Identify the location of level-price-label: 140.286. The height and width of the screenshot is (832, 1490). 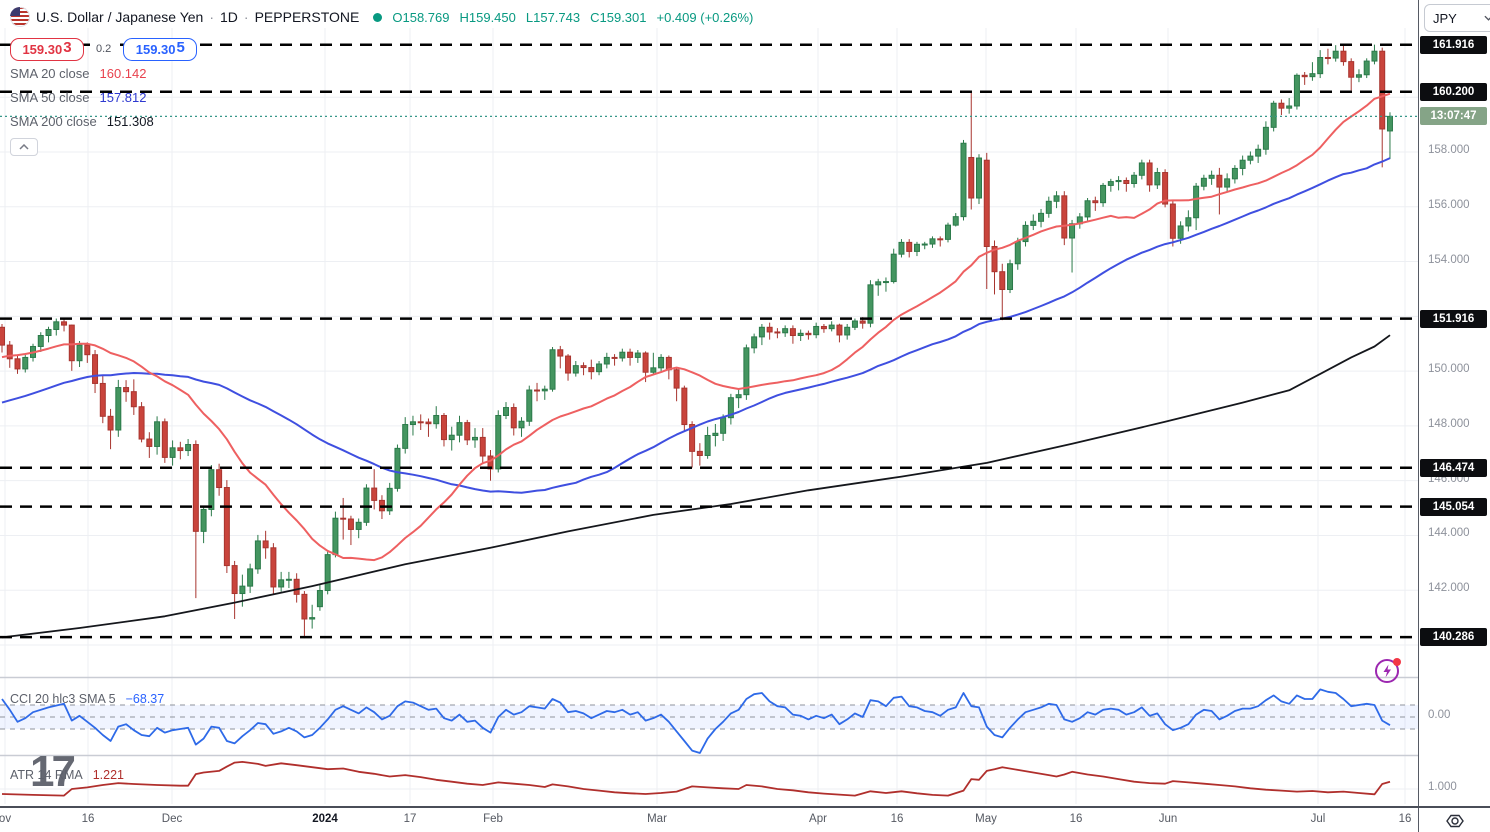
(1453, 637).